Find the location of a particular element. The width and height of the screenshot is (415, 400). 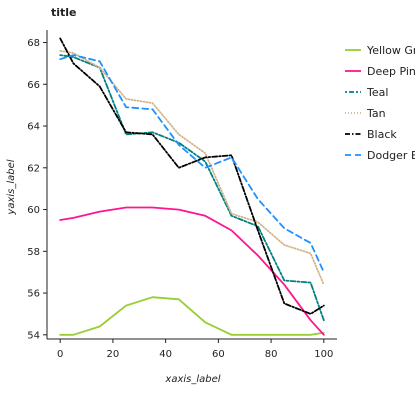

legend-label: Tan is located at coordinates (376, 113).